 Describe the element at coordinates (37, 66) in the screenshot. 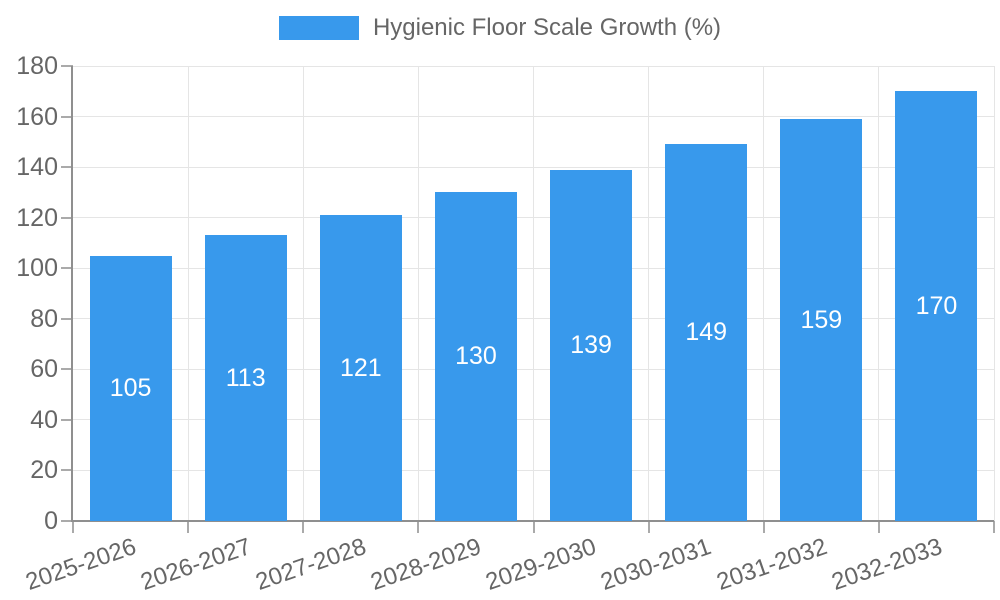

I see `y-tick-label: 180` at that location.